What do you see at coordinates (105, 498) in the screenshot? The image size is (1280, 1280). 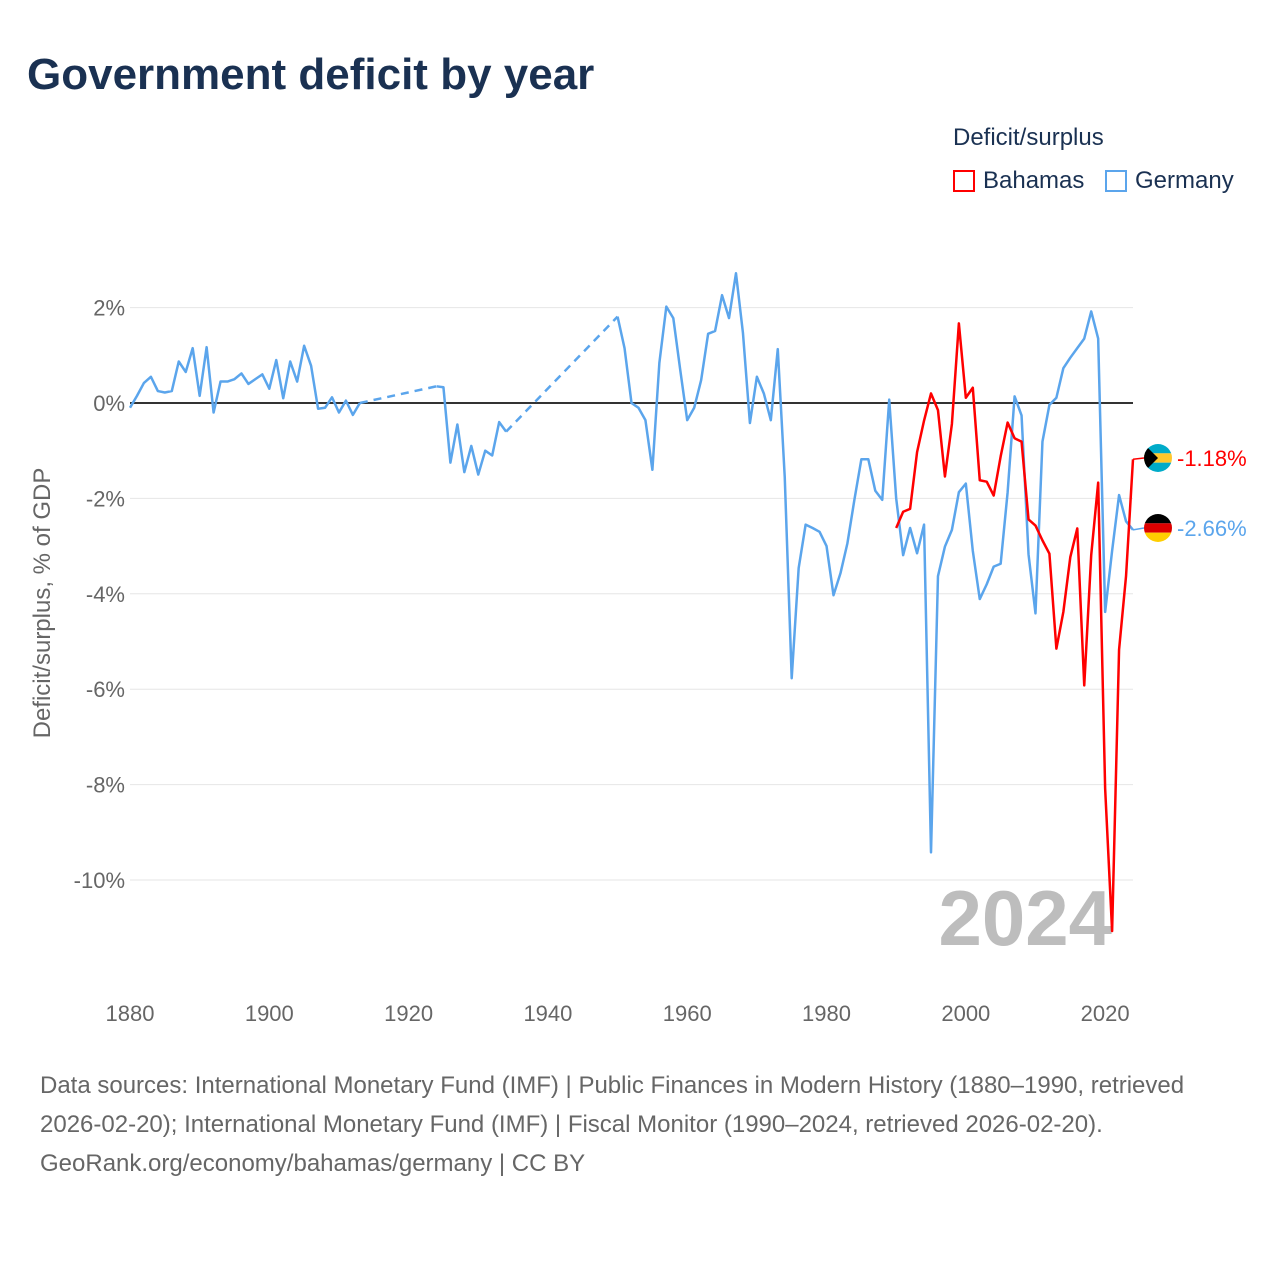 I see `y-tick-label: -2%` at bounding box center [105, 498].